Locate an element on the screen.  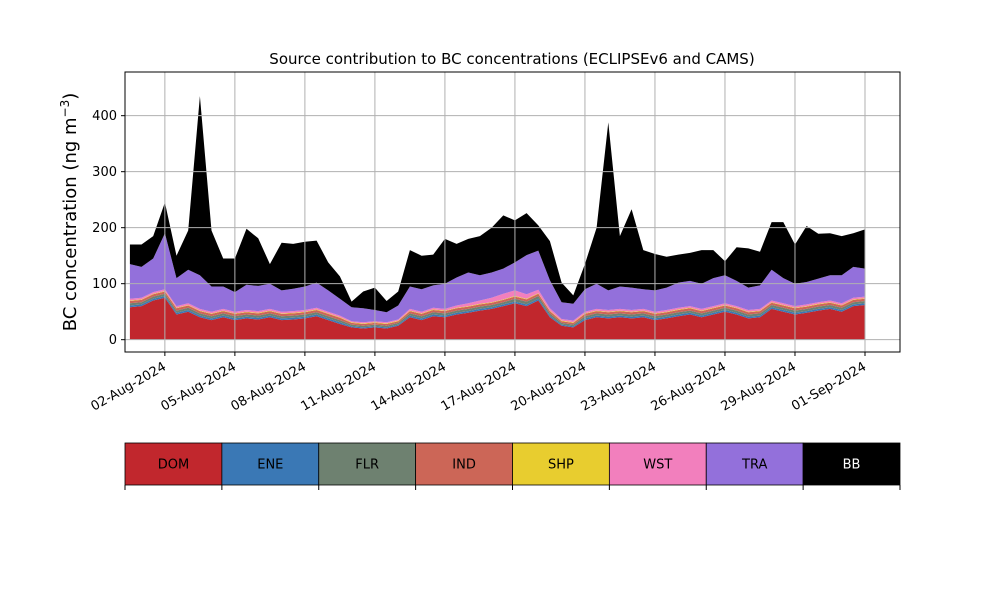
legend-swatch-dom is located at coordinates (173, 464).